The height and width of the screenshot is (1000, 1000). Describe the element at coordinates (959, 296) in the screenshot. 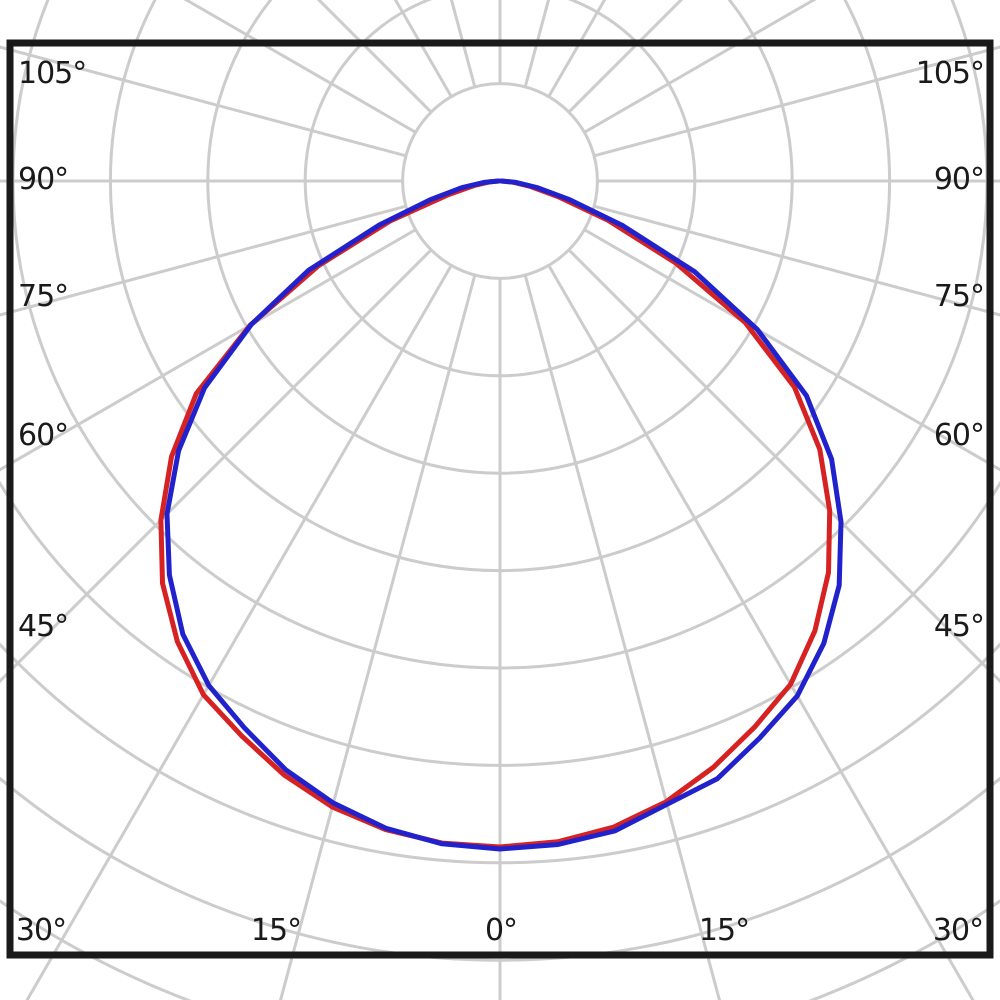

I see `angle-label-right: 75°` at that location.